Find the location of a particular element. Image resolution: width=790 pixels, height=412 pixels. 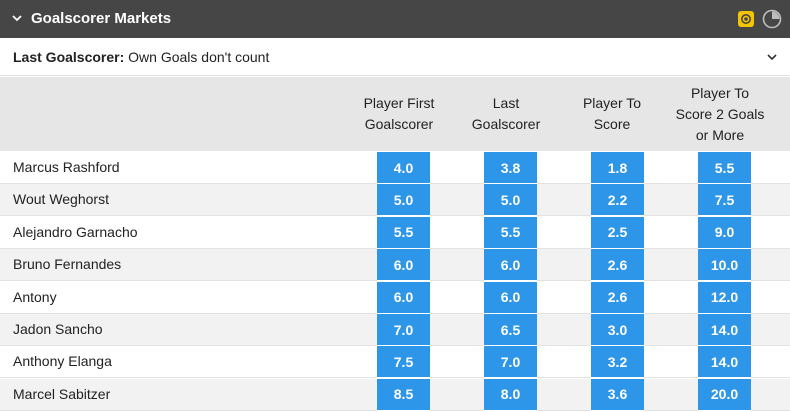

clock-icon is located at coordinates (772, 19).